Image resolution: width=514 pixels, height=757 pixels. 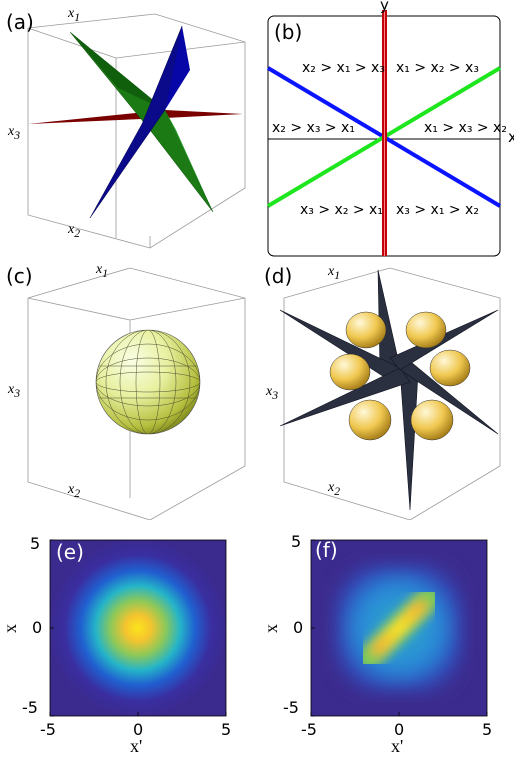 What do you see at coordinates (437, 210) in the screenshot?
I see `region-lr: x₃ > x₁ > x₂` at bounding box center [437, 210].